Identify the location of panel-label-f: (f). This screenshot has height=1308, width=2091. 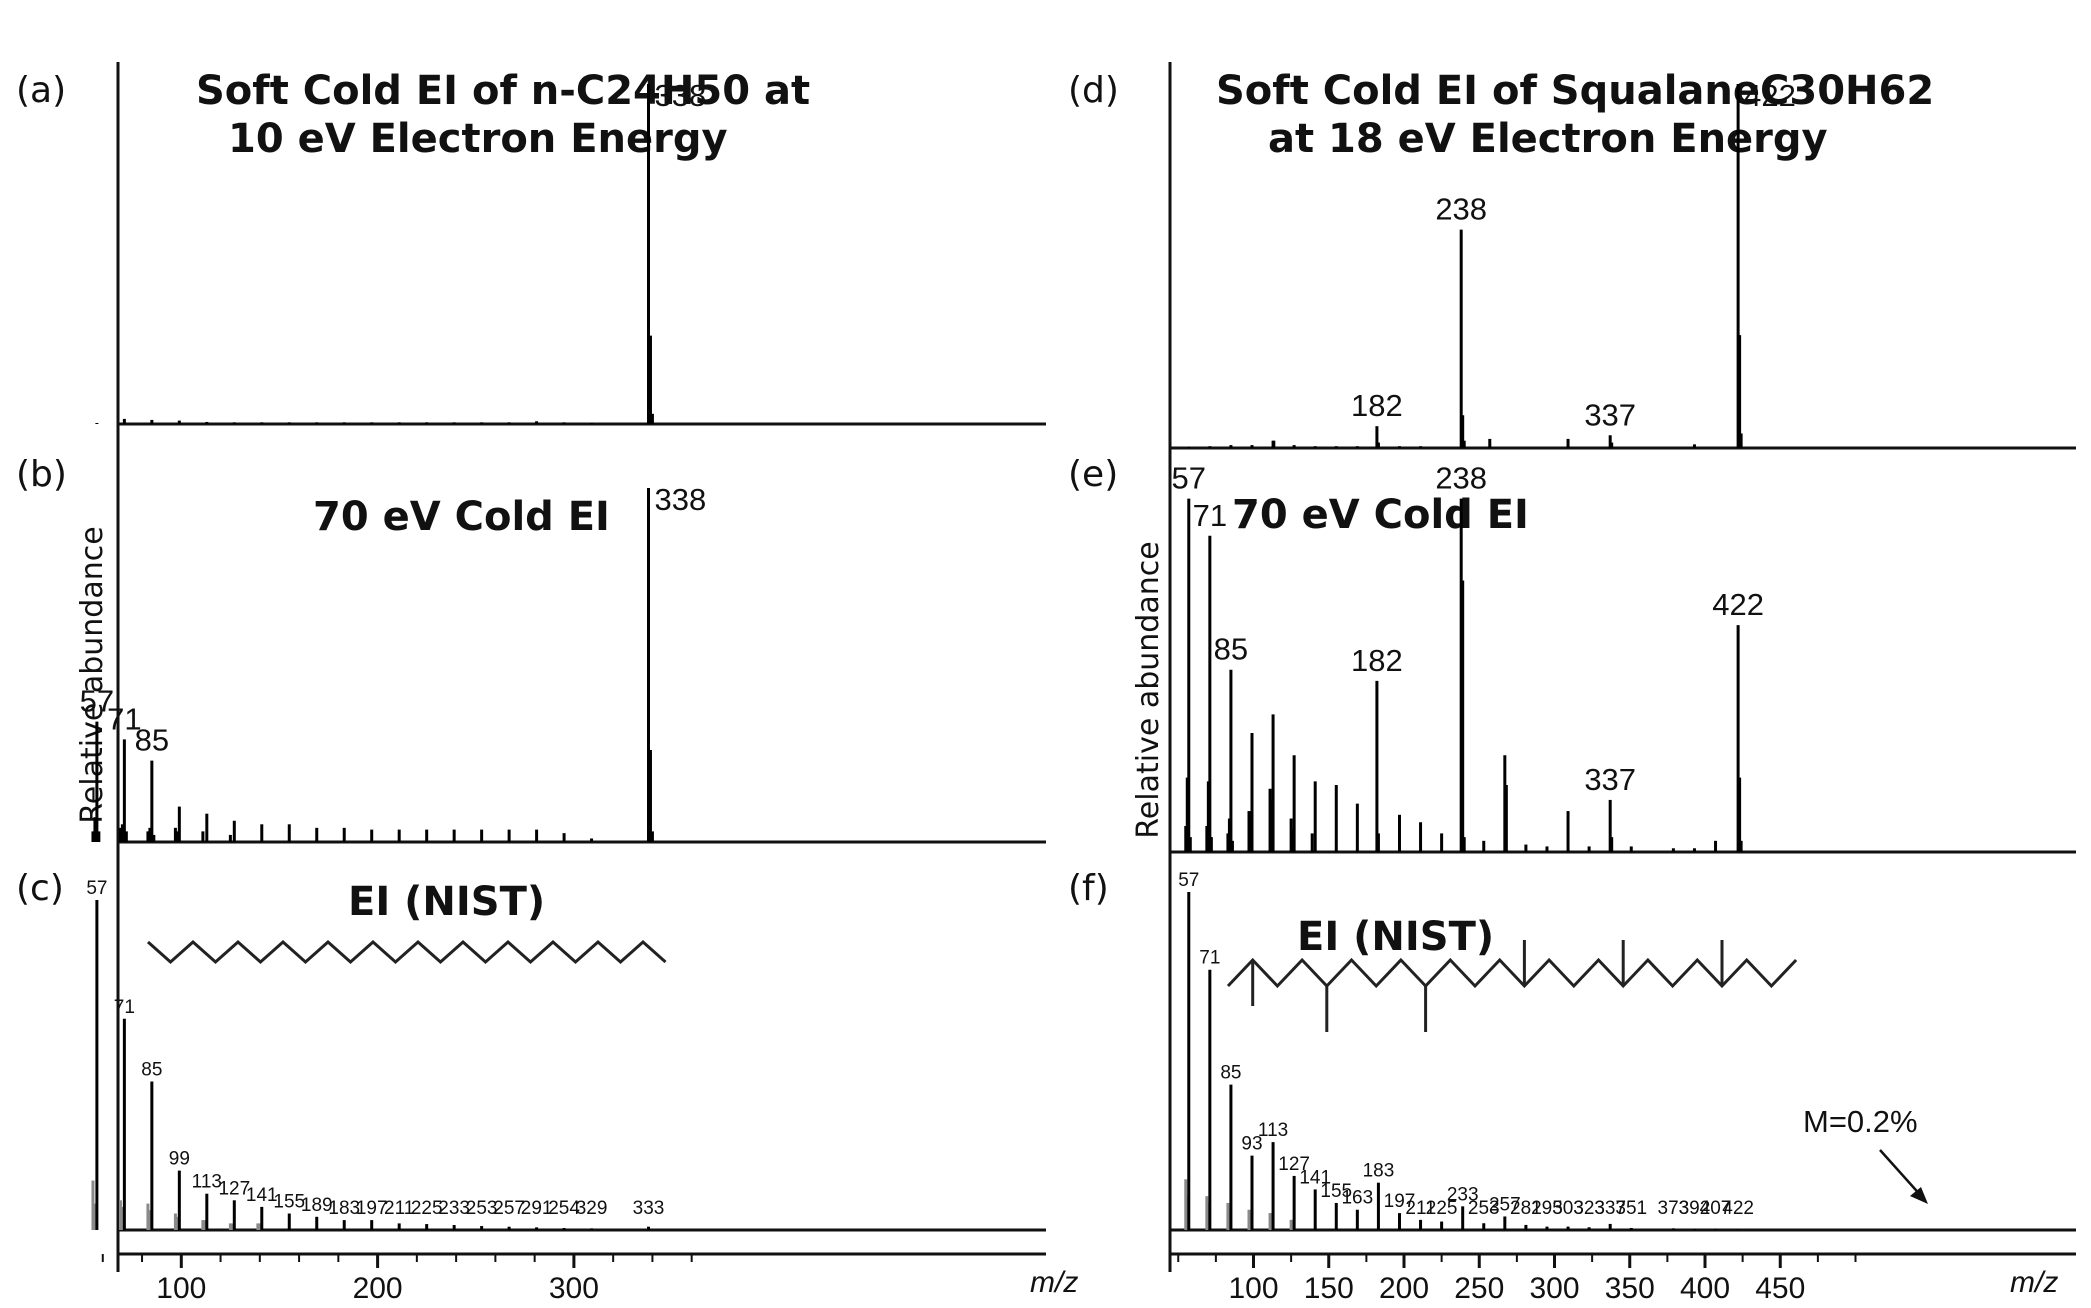
(1088, 888).